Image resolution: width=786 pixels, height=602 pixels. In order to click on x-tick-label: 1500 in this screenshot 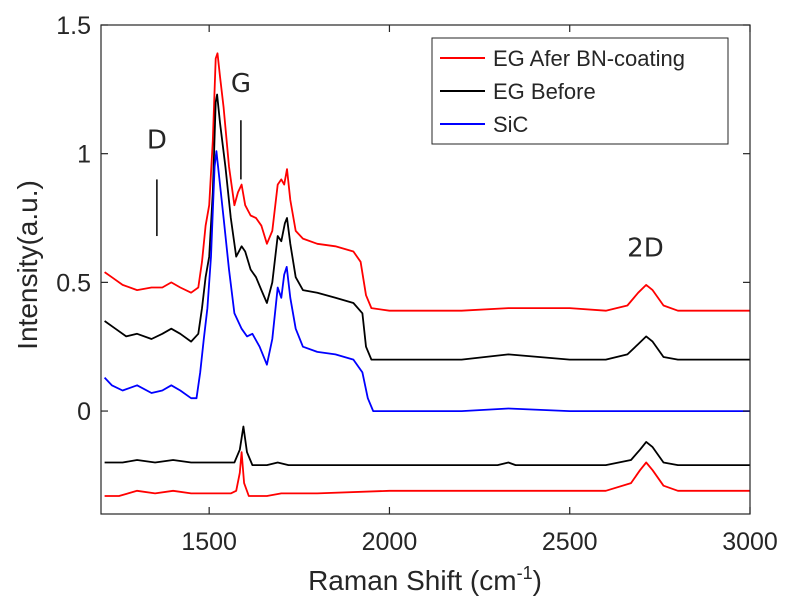, I will do `click(209, 542)`.